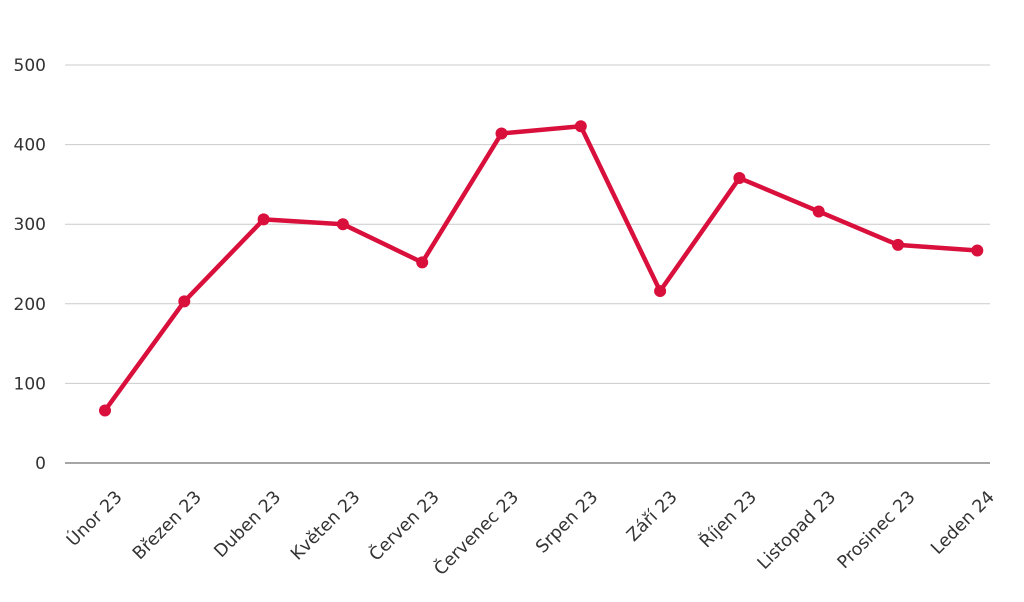  What do you see at coordinates (30, 305) in the screenshot?
I see `y-tick-label: 200` at bounding box center [30, 305].